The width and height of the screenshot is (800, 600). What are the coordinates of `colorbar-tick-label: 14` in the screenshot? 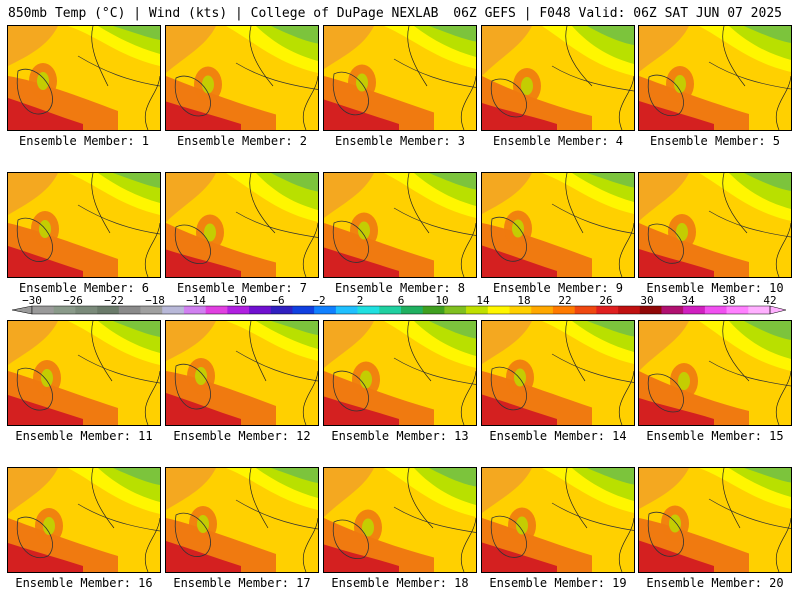 It's located at (483, 301).